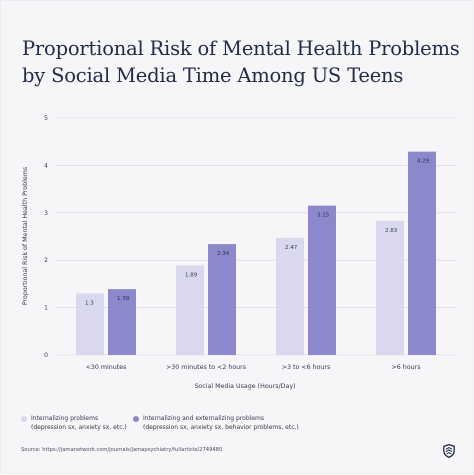  What do you see at coordinates (46, 260) in the screenshot?
I see `y-tick-label-2: 2` at bounding box center [46, 260].